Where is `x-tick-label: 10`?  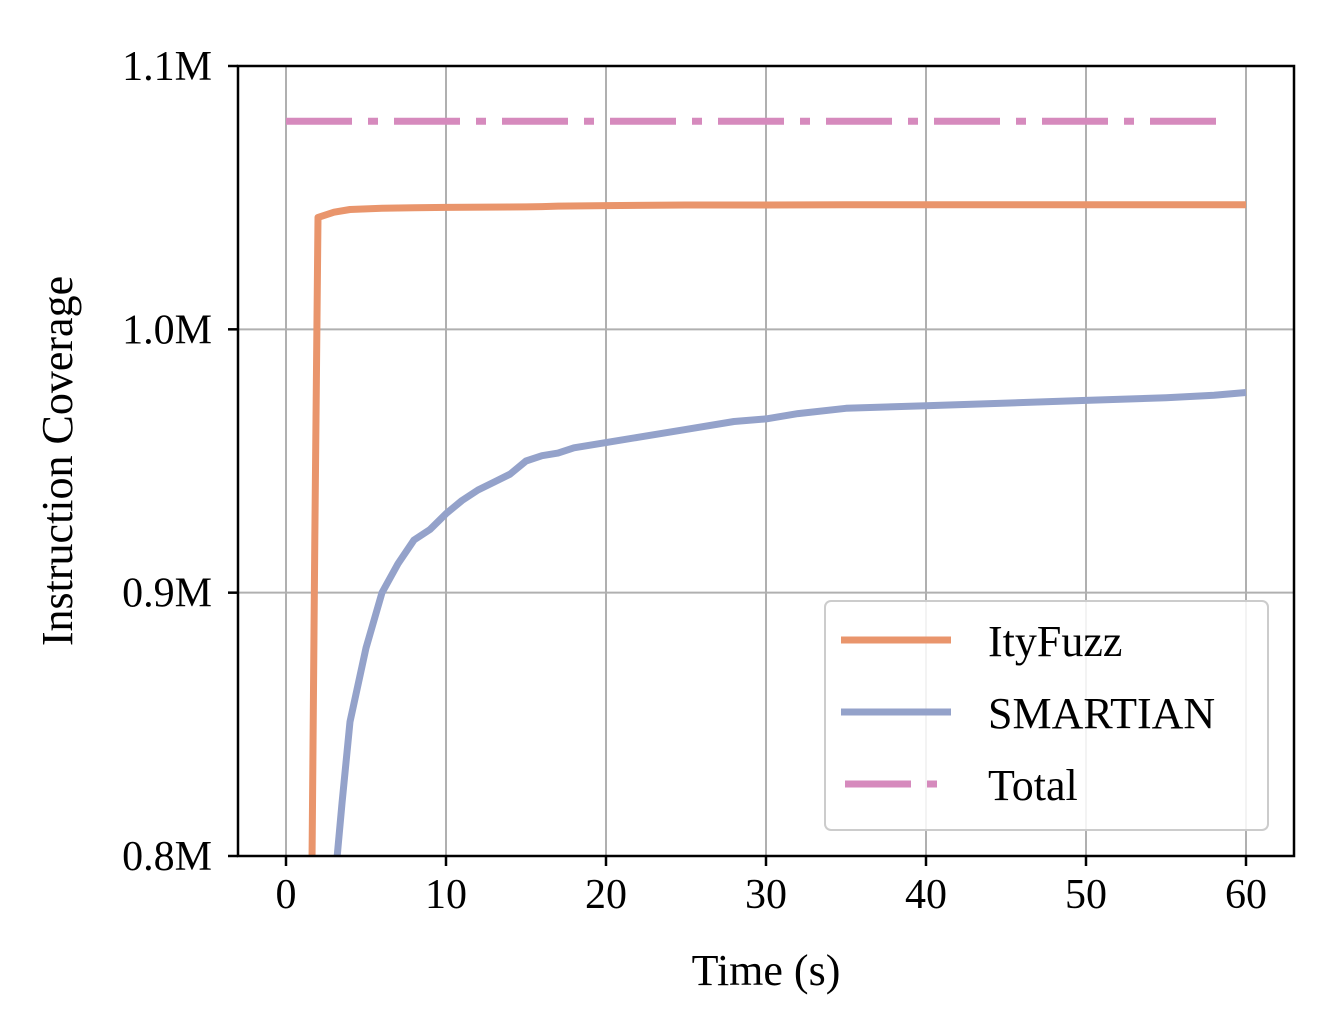
x-tick-label: 10 is located at coordinates (446, 895).